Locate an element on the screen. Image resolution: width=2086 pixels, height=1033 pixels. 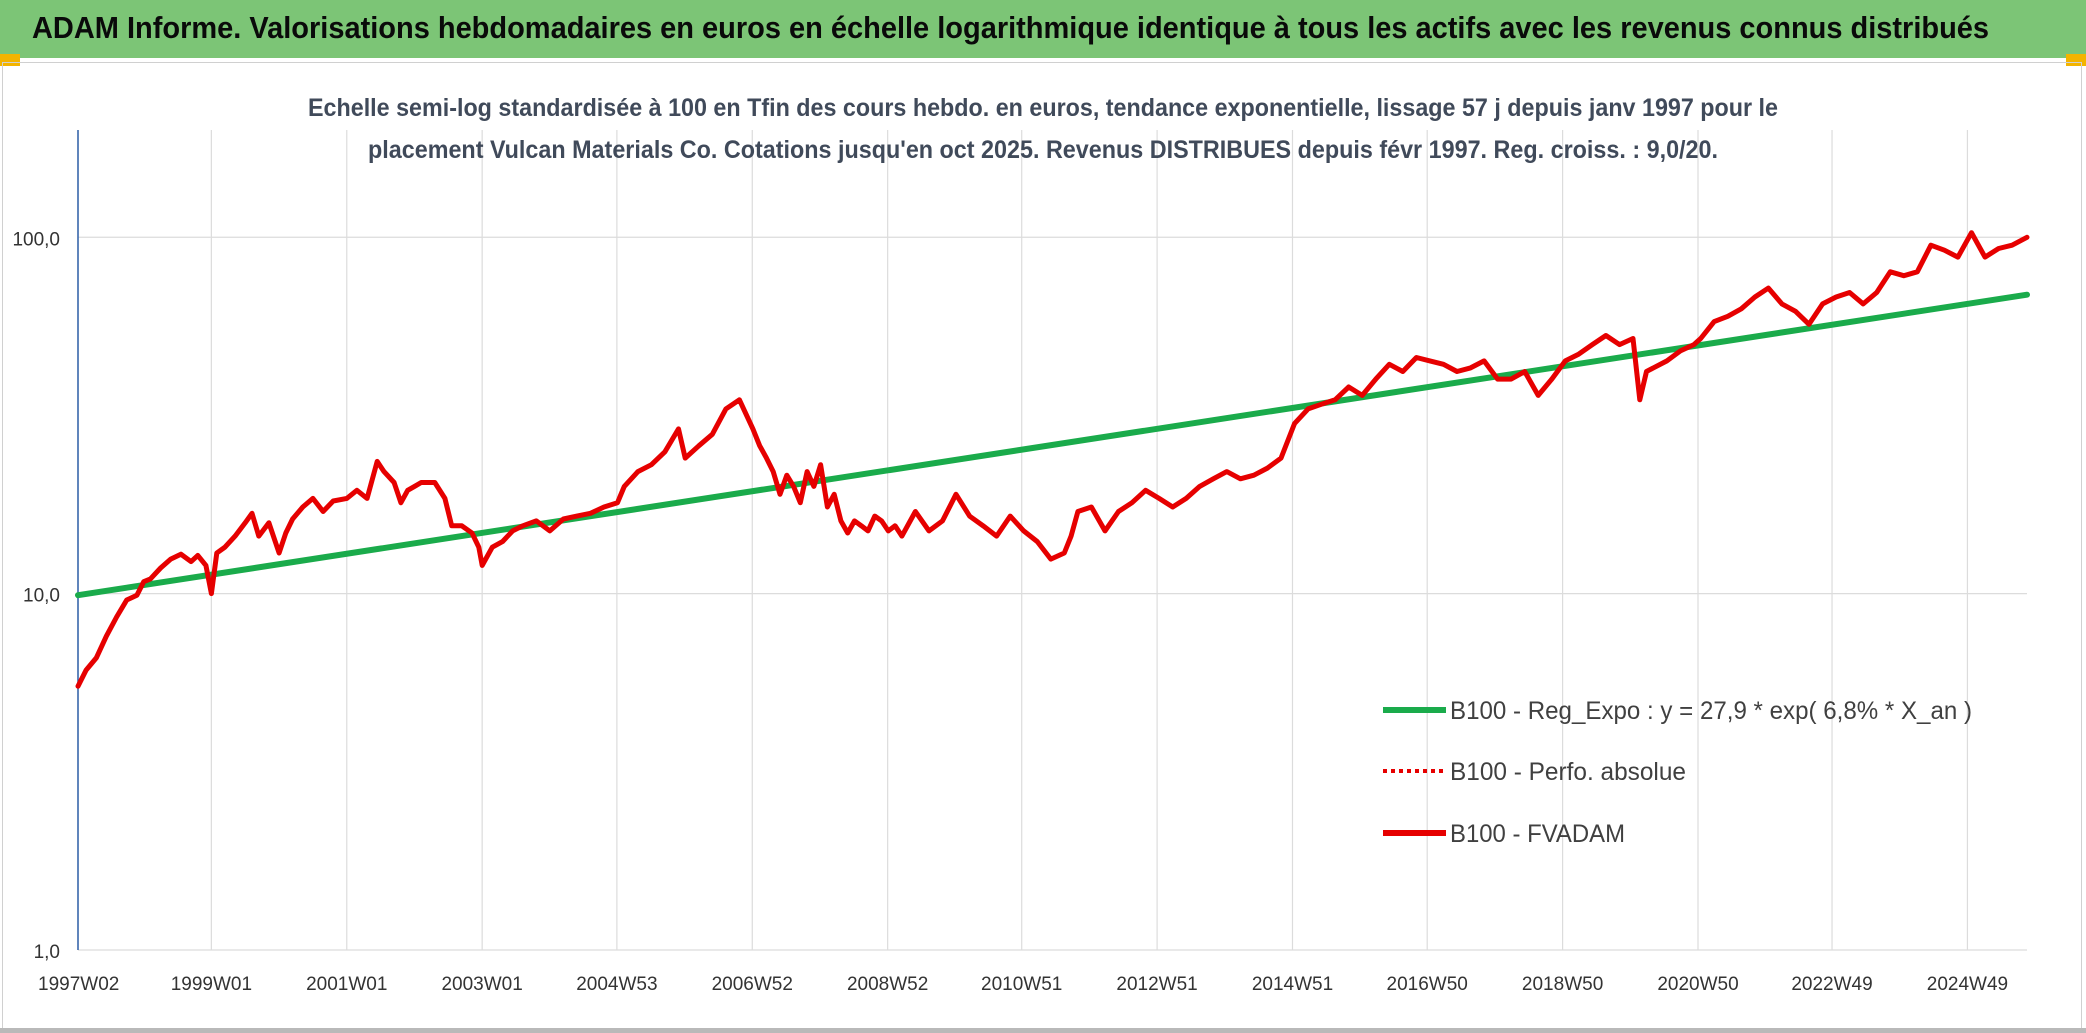
x-tick-label: 2020W50 is located at coordinates (1697, 984).